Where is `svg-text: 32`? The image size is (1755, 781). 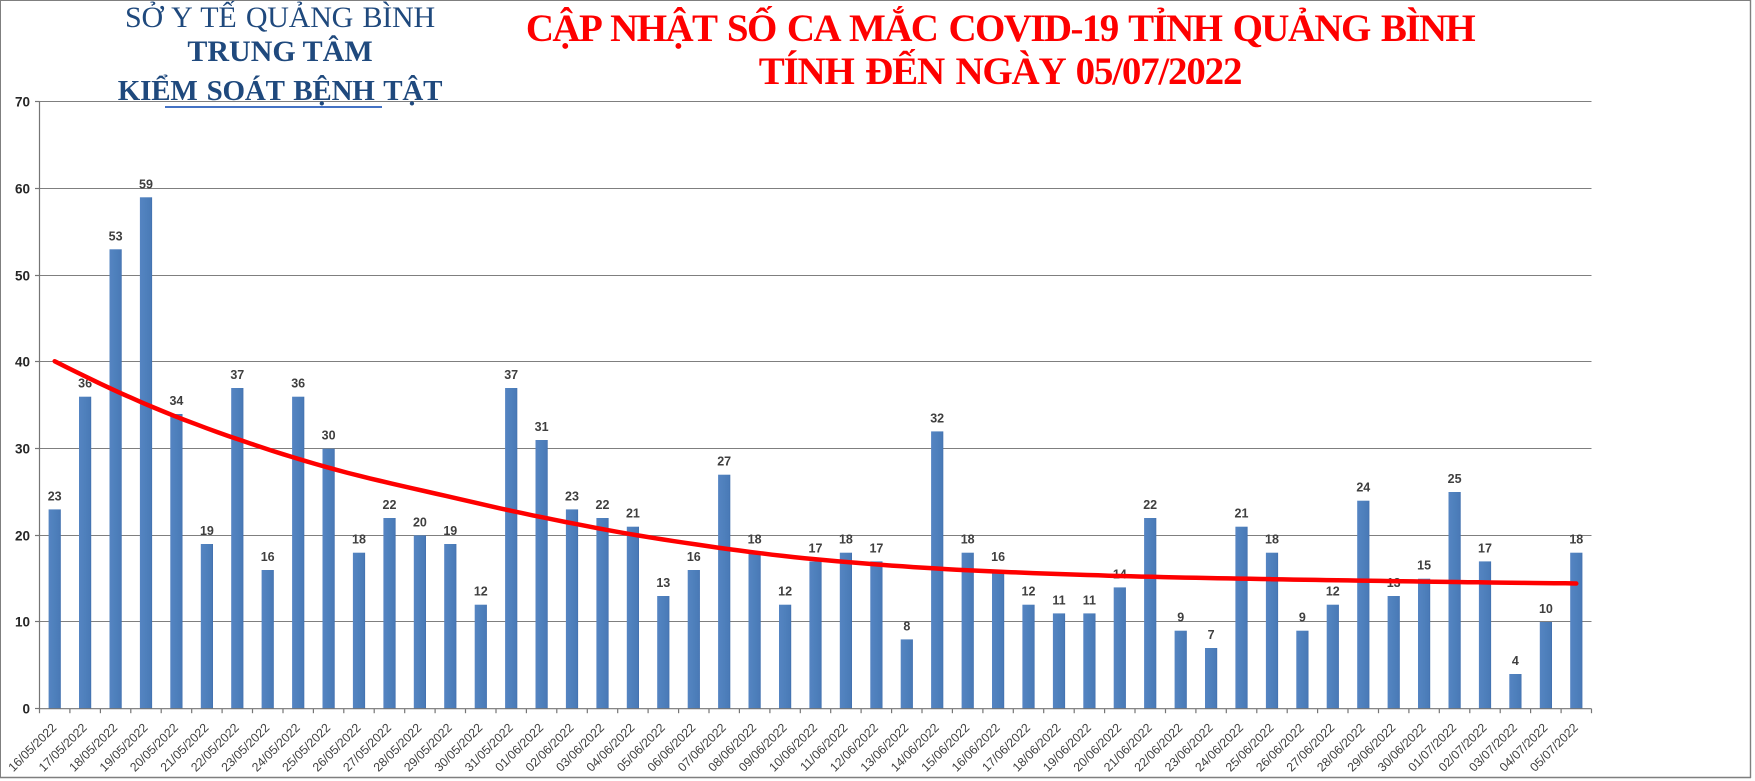 svg-text: 32 is located at coordinates (937, 418).